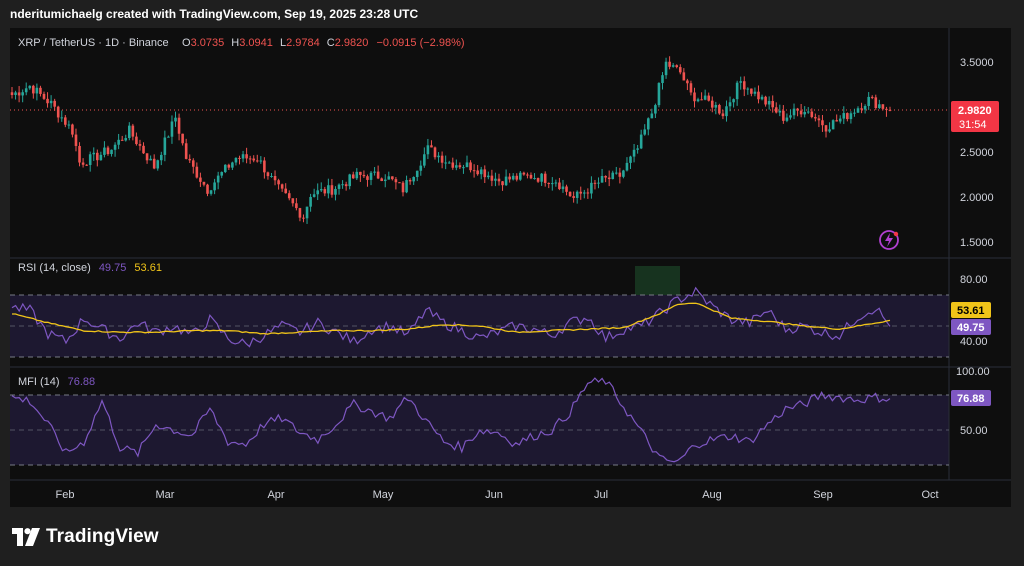 This screenshot has width=1024, height=566. I want to click on mfi-badge-value: 76.88, so click(971, 399).